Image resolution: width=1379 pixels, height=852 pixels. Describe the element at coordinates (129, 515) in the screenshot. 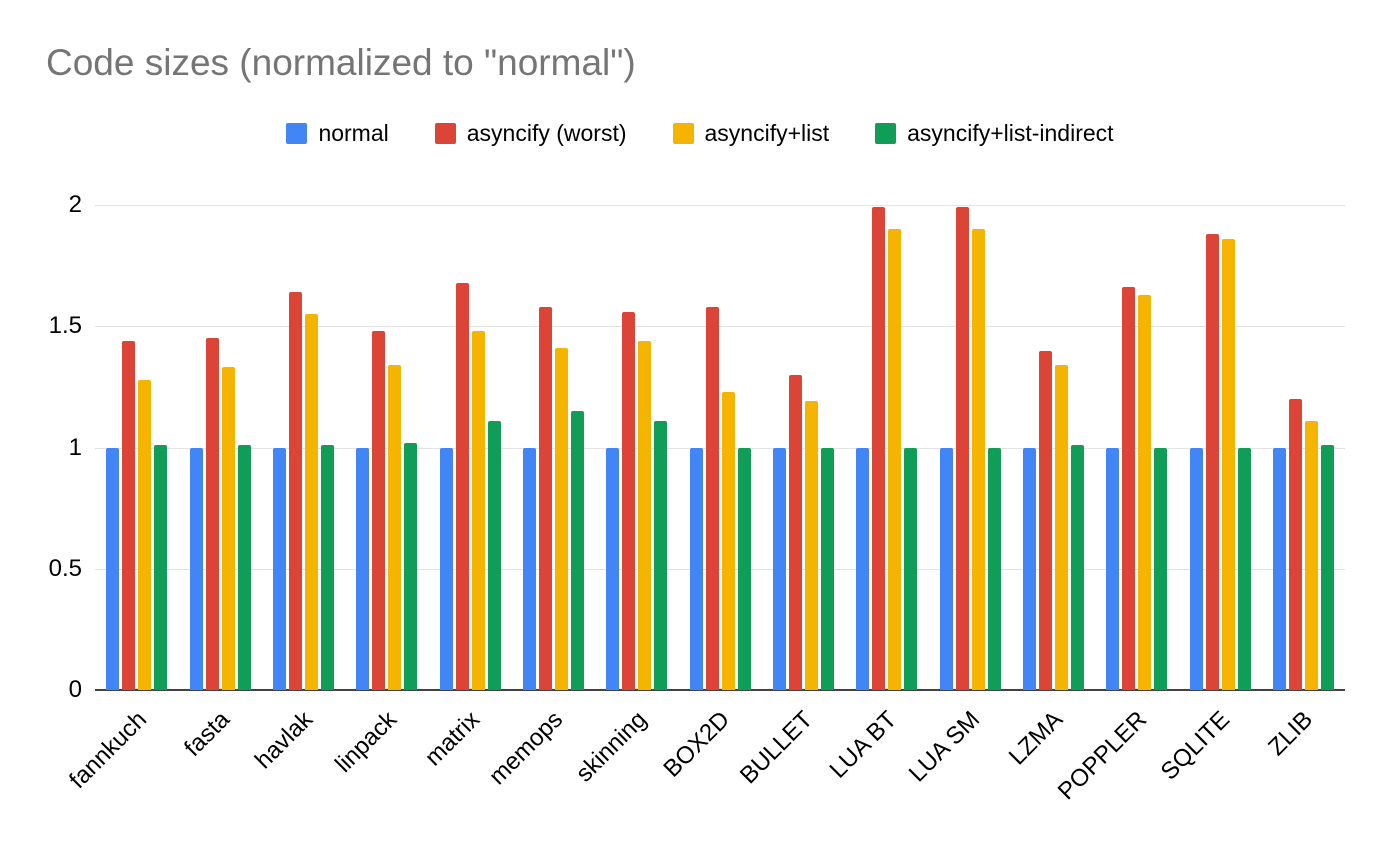

I see `bar-asyncify-worst-fannkuch` at that location.